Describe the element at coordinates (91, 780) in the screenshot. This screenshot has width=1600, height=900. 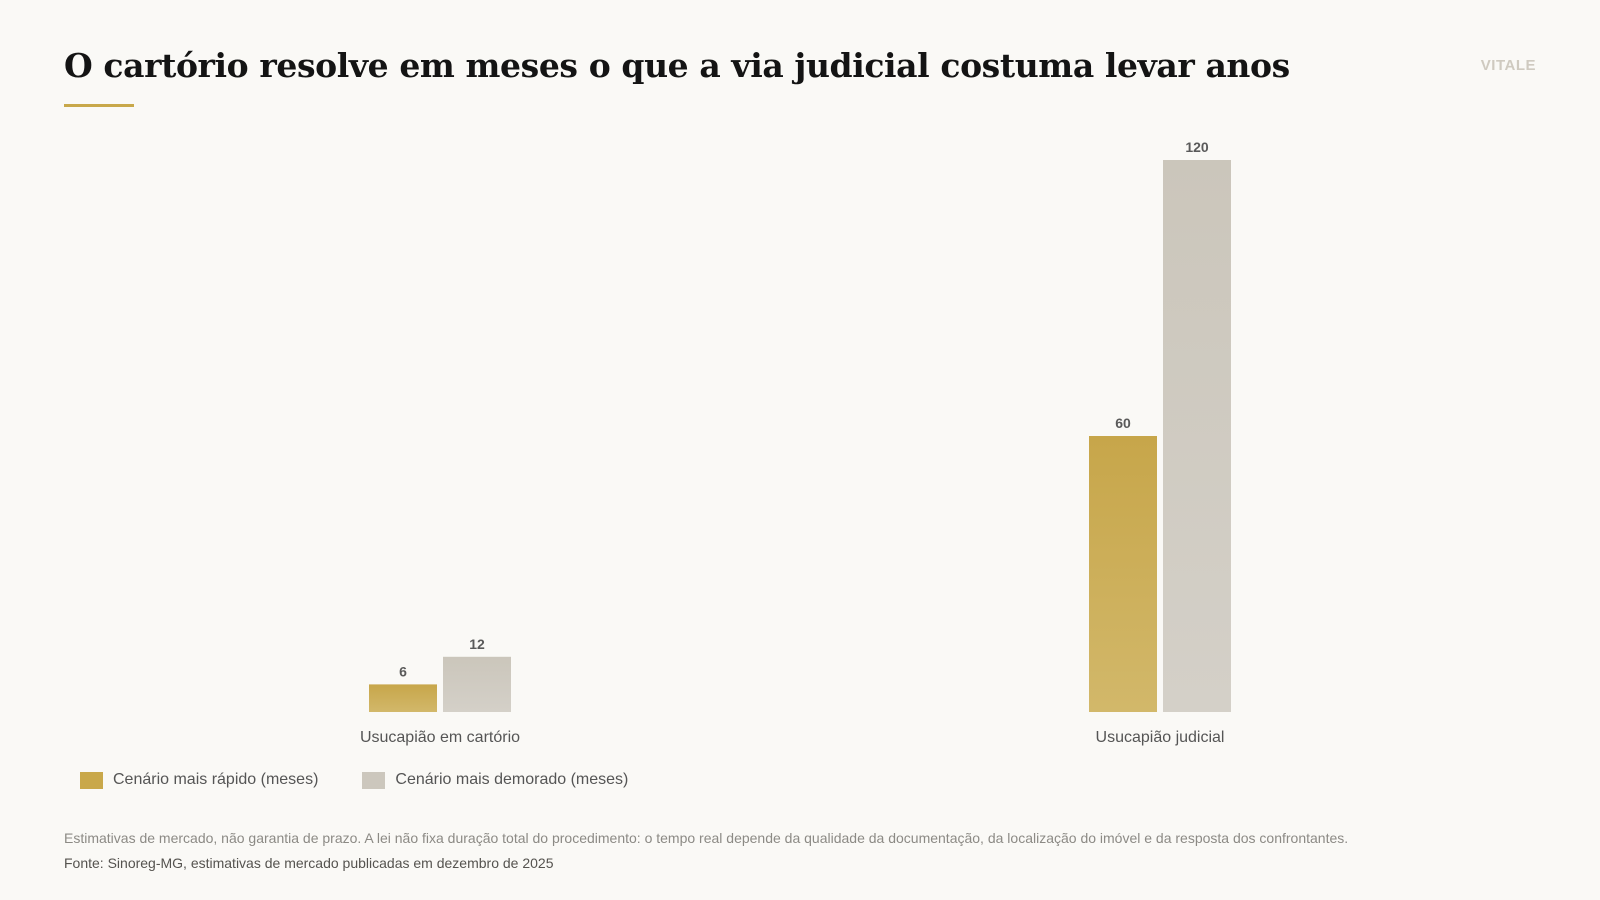
I see `legend-swatch-fast` at that location.